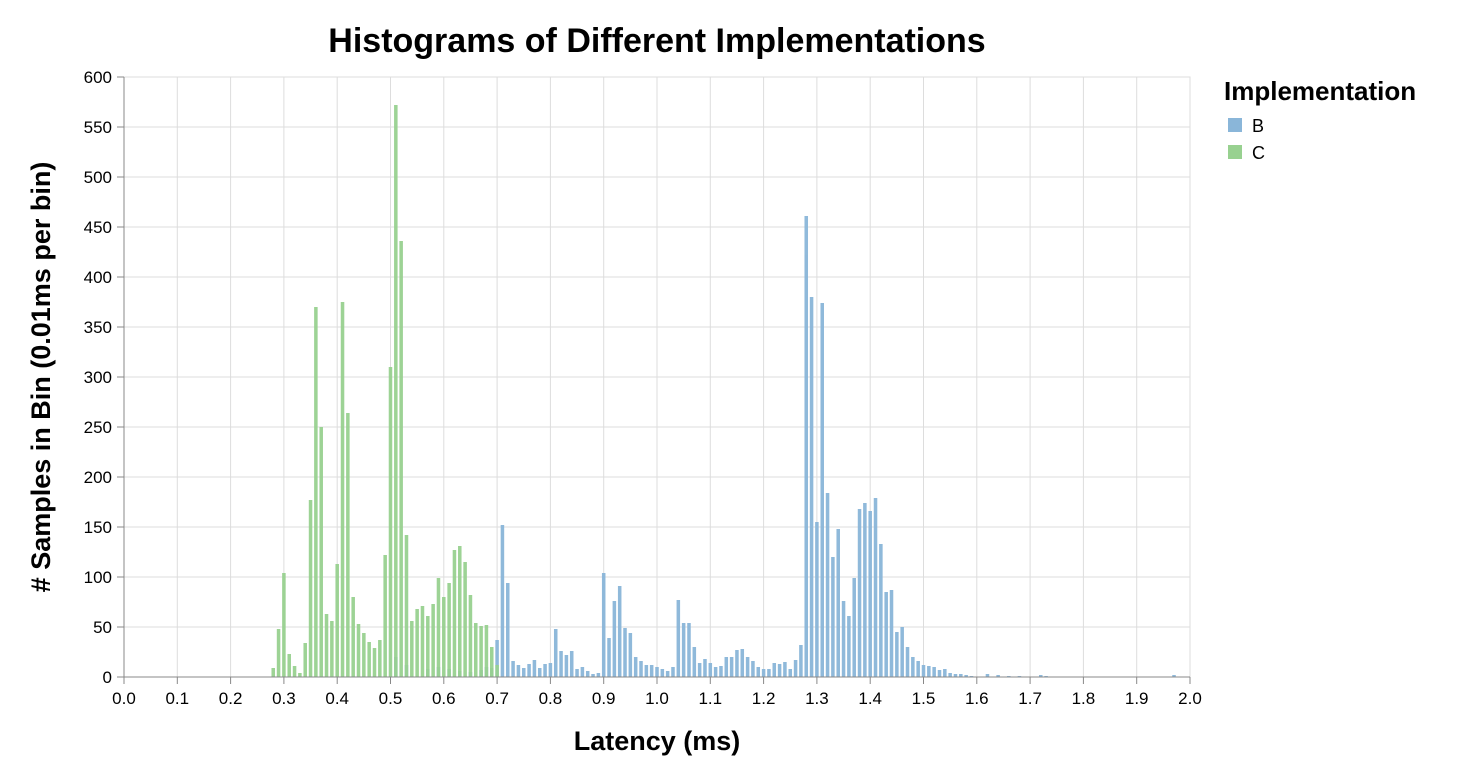 This screenshot has height=782, width=1468. I want to click on y-tick-label: 100, so click(98, 577).